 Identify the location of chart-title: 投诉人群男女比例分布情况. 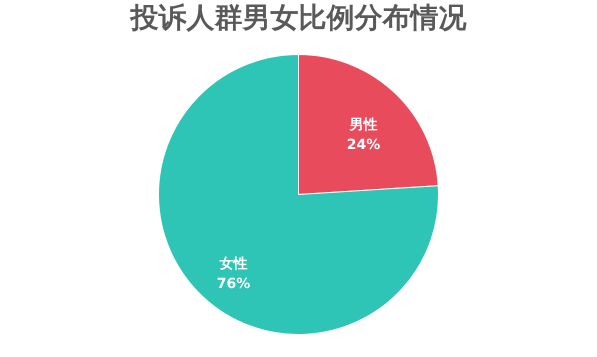
(299, 17).